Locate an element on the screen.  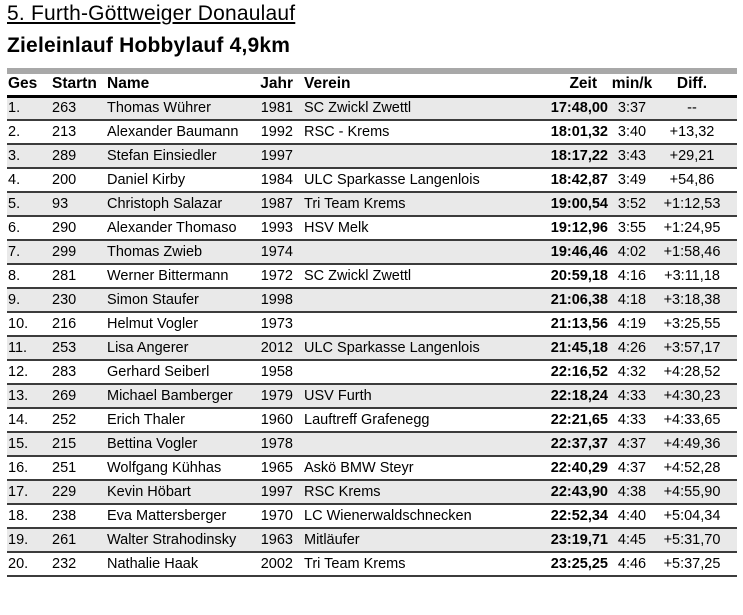
club-cell: Askö BMW Steyr is located at coordinates (408, 468).